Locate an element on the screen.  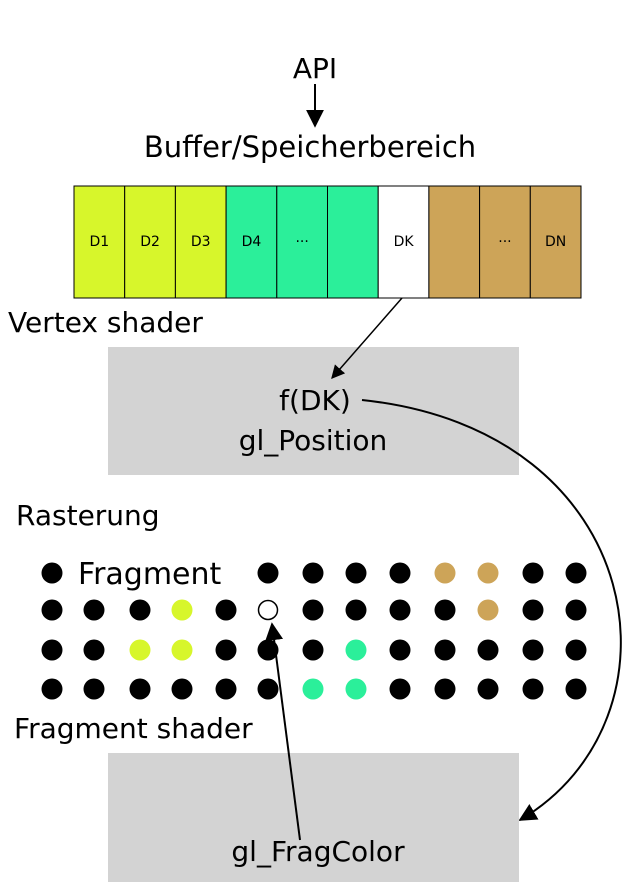
fragment-shader-box is located at coordinates (313, 817).